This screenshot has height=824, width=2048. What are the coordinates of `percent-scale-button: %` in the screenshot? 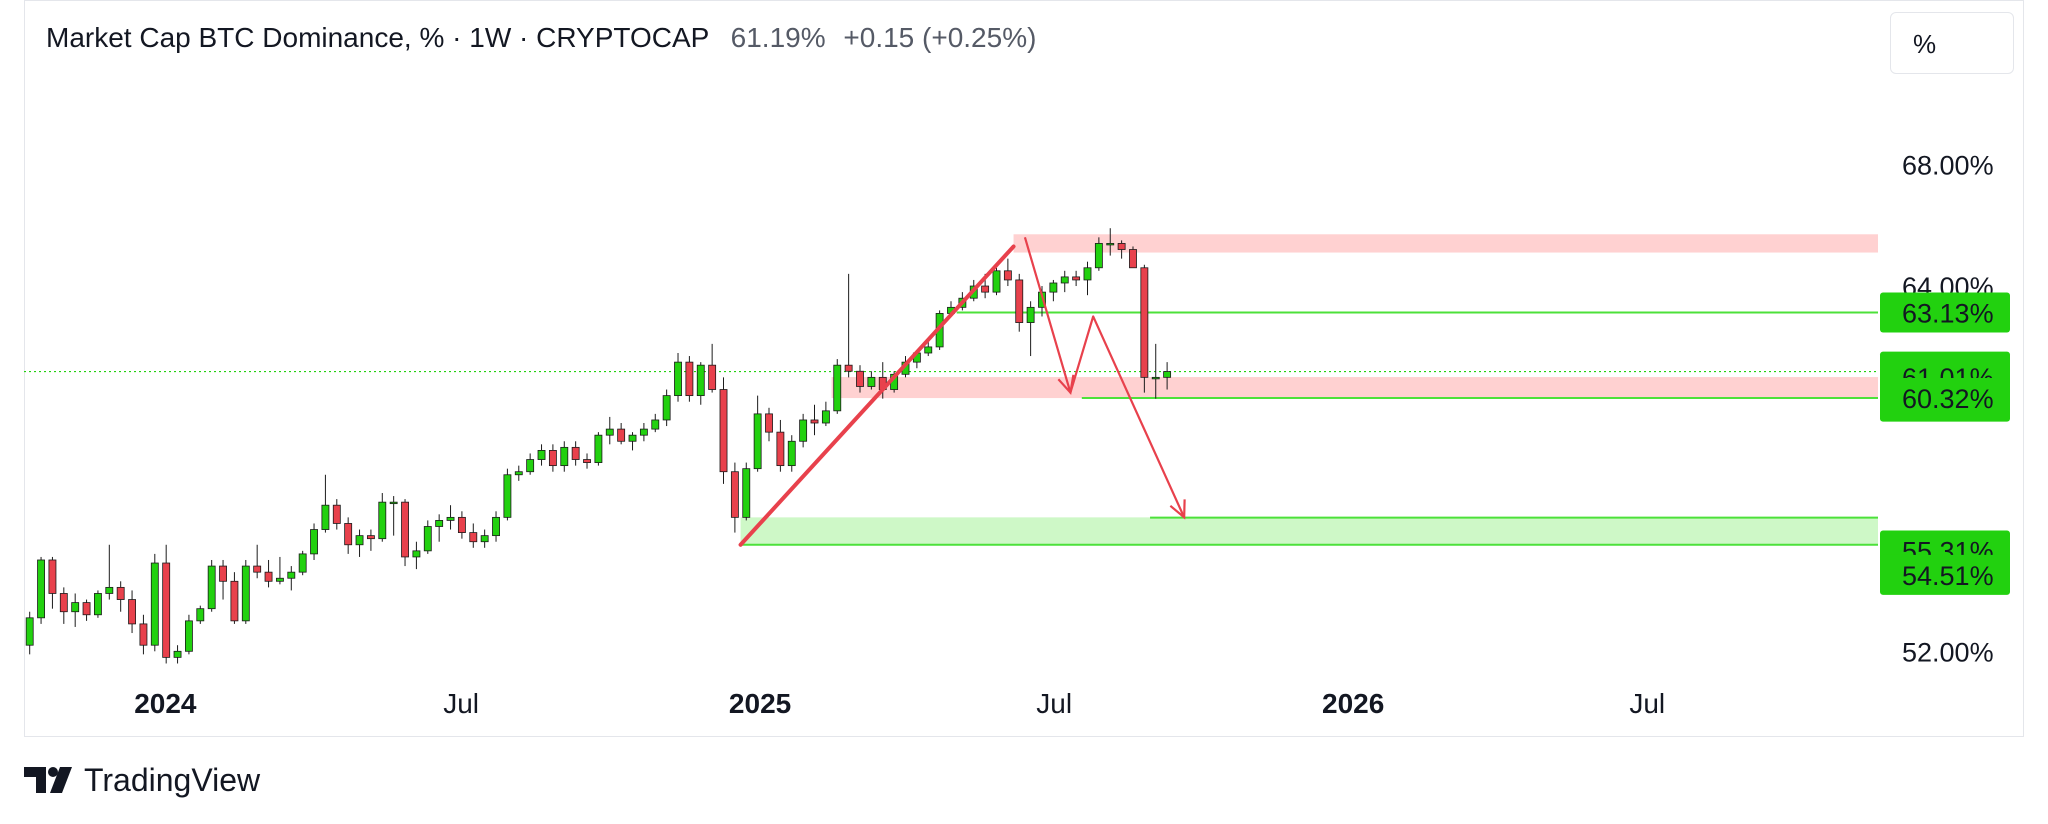 It's located at (1952, 43).